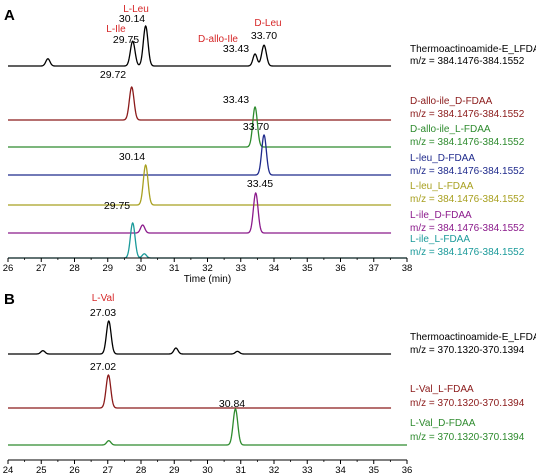 This screenshot has height=476, width=536. Describe the element at coordinates (207, 240) in the screenshot. I see `trace-l-ile-l-fdaa` at that location.